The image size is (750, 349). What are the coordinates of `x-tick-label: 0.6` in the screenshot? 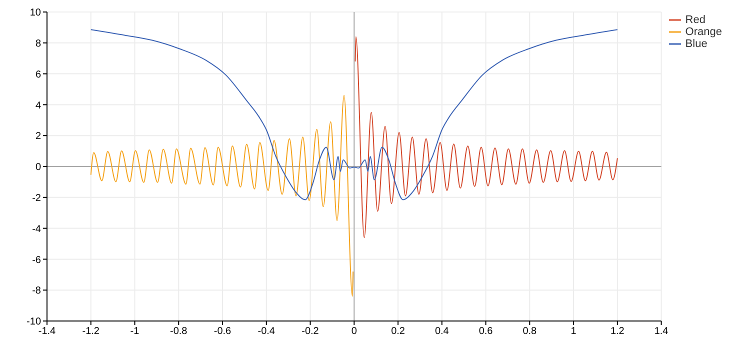 It's located at (486, 332).